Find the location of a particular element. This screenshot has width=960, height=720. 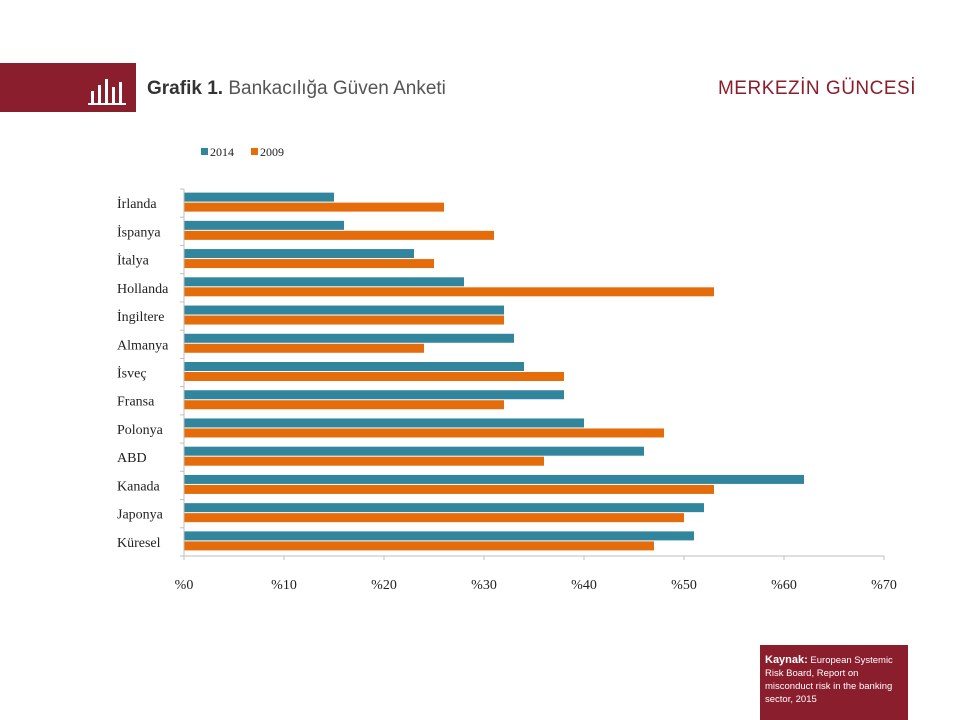

category-label-7: Fransa is located at coordinates (136, 402).